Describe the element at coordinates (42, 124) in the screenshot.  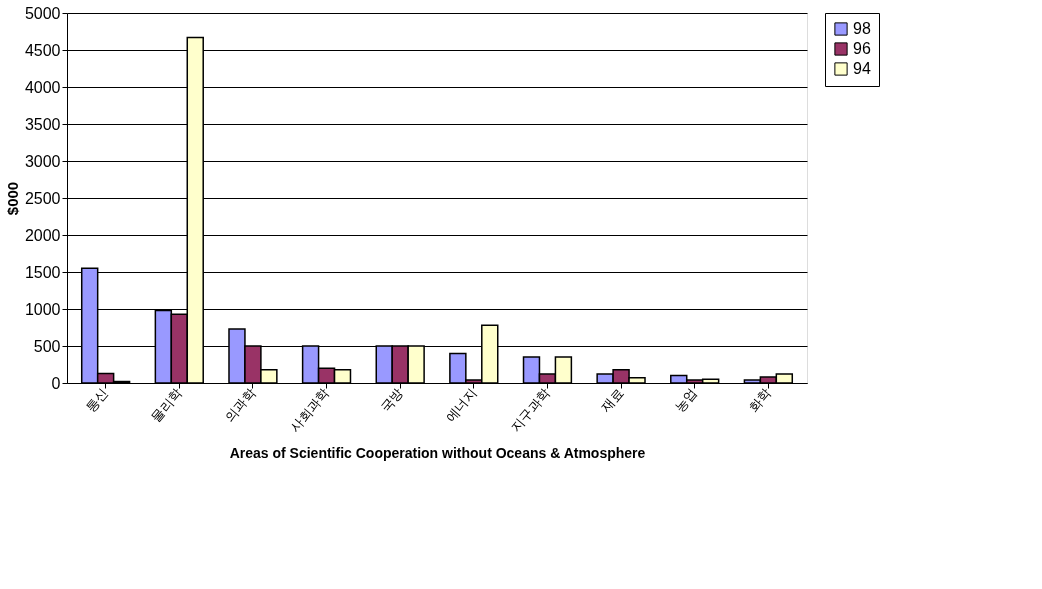
I see `y-tick-label: 3500` at that location.